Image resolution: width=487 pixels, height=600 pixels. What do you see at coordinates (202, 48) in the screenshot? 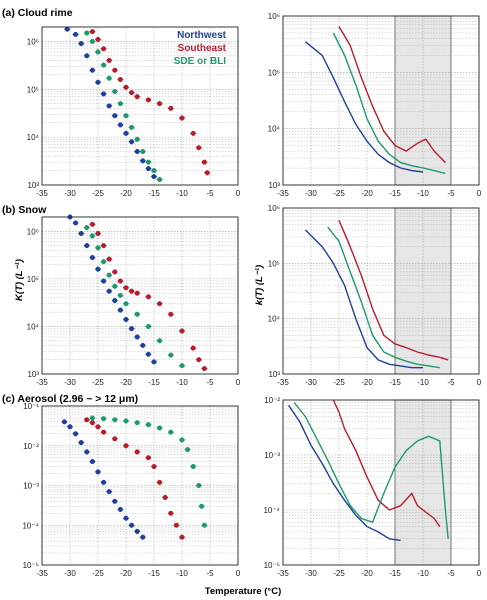
I see `legend-southeast: Southeast` at bounding box center [202, 48].